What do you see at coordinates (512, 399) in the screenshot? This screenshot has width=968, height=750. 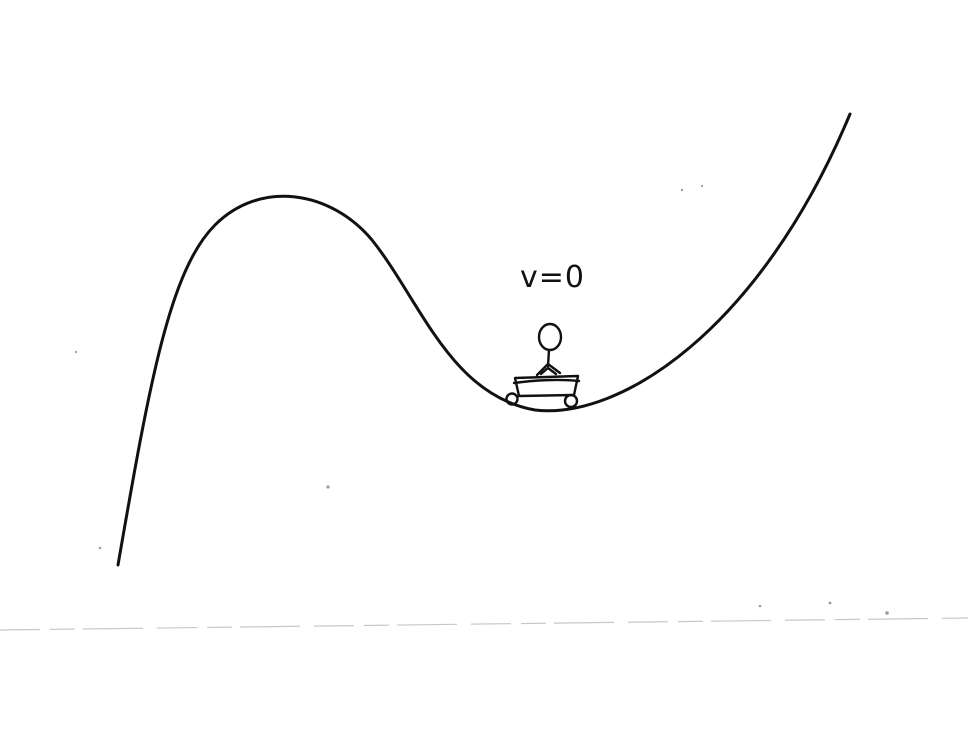 I see `cart-wheel-left` at bounding box center [512, 399].